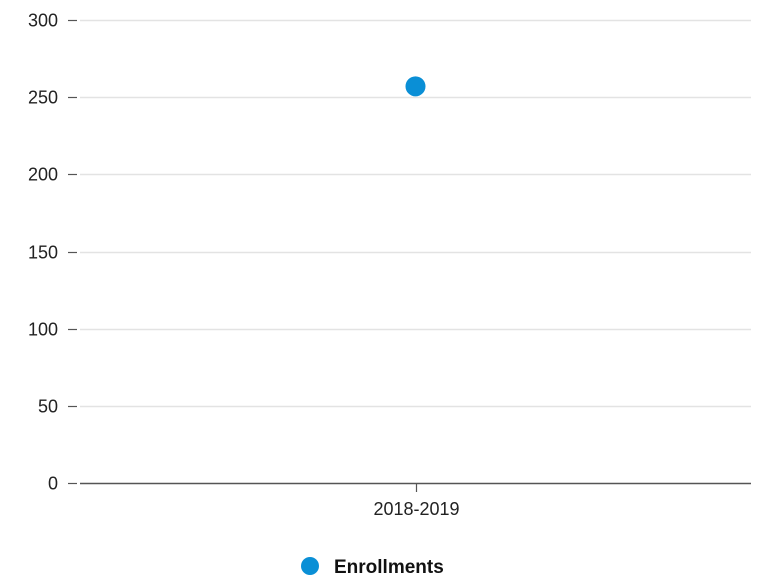  Describe the element at coordinates (43, 175) in the screenshot. I see `y-tick-label: 200` at that location.